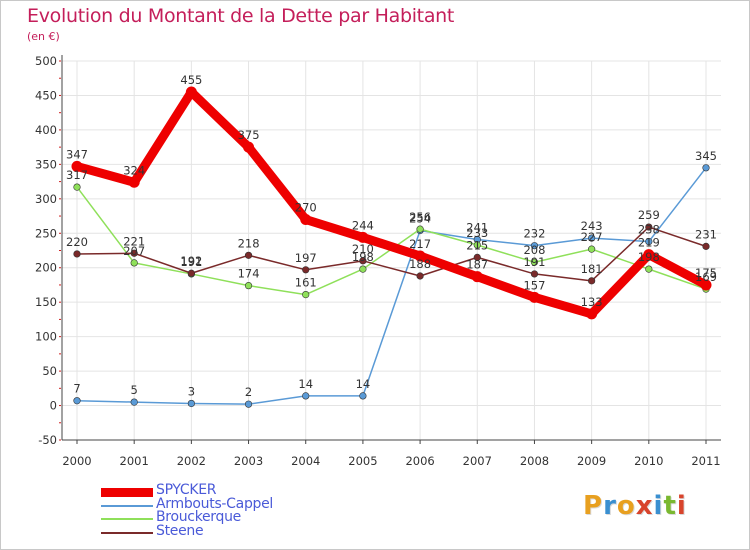 The height and width of the screenshot is (550, 750). Describe the element at coordinates (46, 130) in the screenshot. I see `y-tick-label: 400` at that location.